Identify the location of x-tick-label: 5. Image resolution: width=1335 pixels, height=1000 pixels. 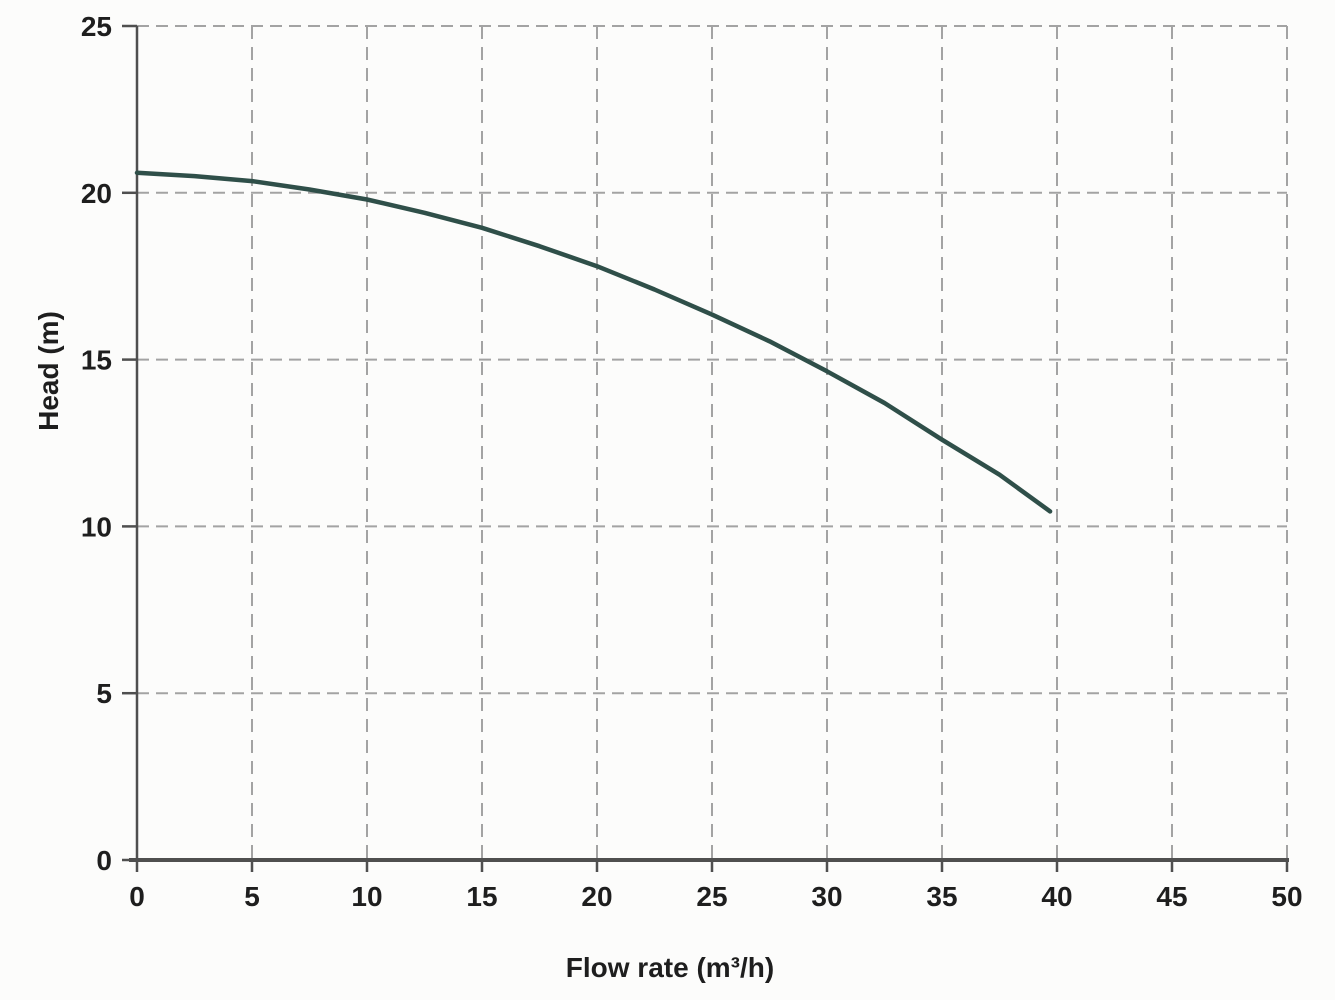
(252, 896).